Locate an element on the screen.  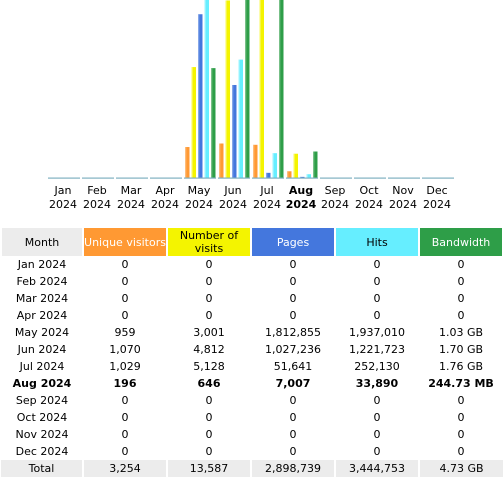
table-row: Jul 2024 1,029 5,128 51,641 252,130 1.76 GB is located at coordinates (252, 366).